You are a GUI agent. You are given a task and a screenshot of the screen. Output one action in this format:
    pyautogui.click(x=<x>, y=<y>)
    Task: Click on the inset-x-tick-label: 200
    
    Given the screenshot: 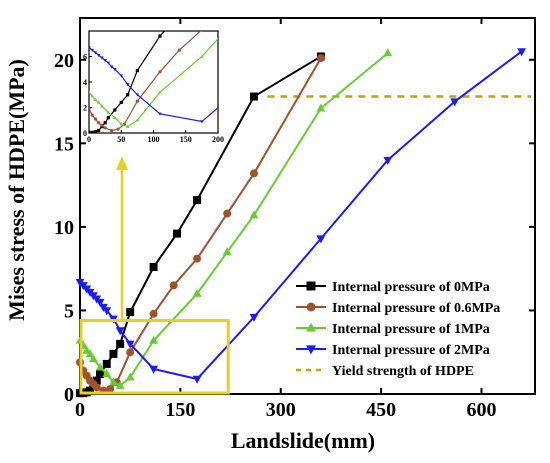 What is the action you would take?
    pyautogui.click(x=218, y=139)
    